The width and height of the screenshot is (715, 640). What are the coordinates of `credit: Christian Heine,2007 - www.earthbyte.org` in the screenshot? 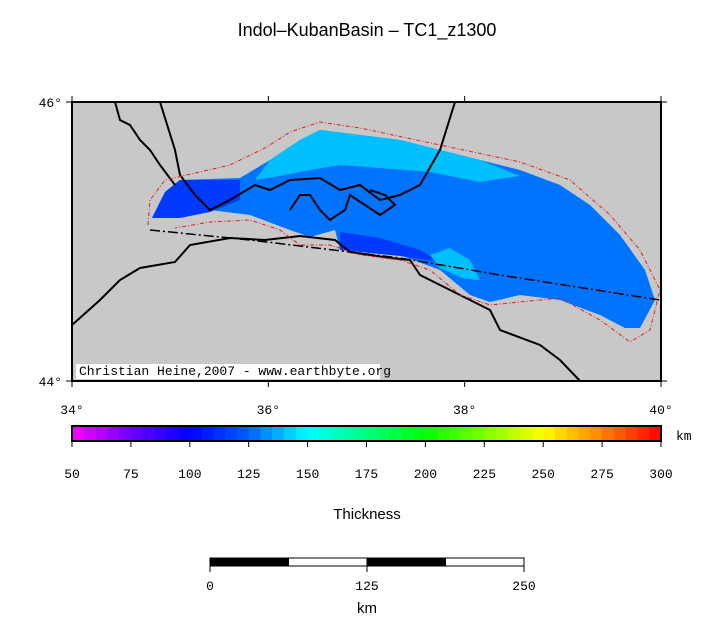 It's located at (235, 371).